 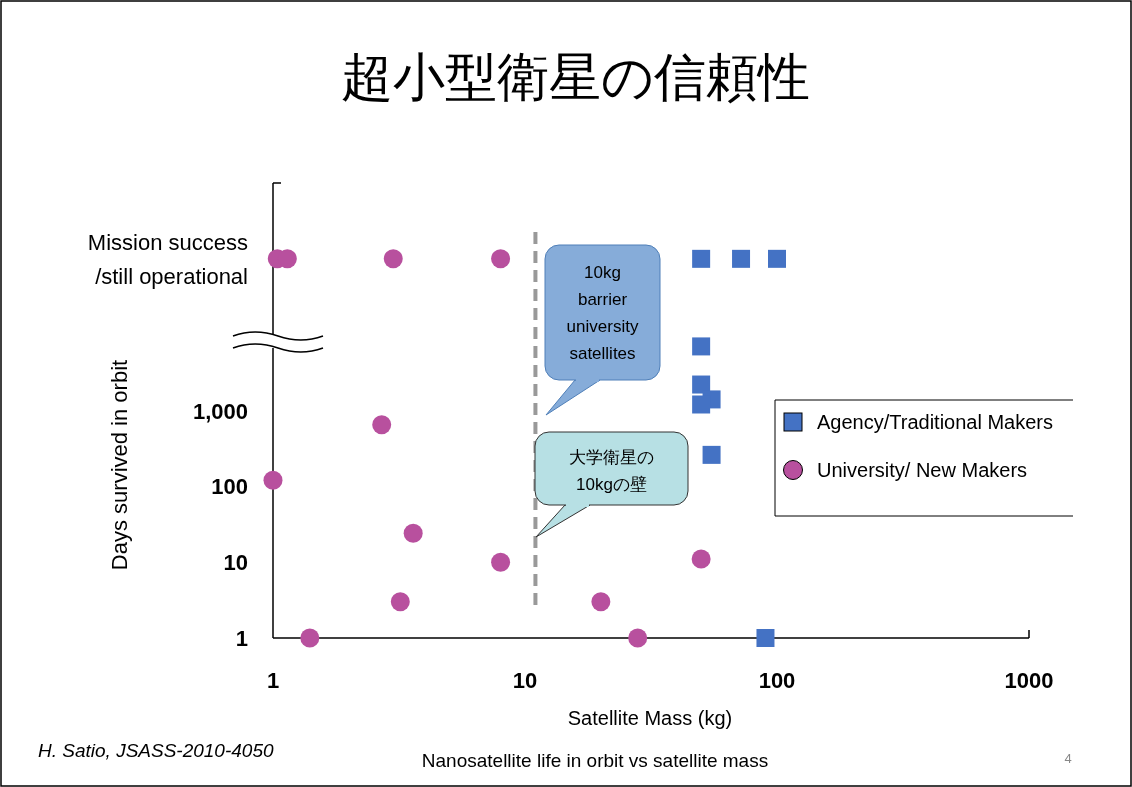 What do you see at coordinates (611, 471) in the screenshot?
I see `annotation: 大学衛星の 10kgの壁` at bounding box center [611, 471].